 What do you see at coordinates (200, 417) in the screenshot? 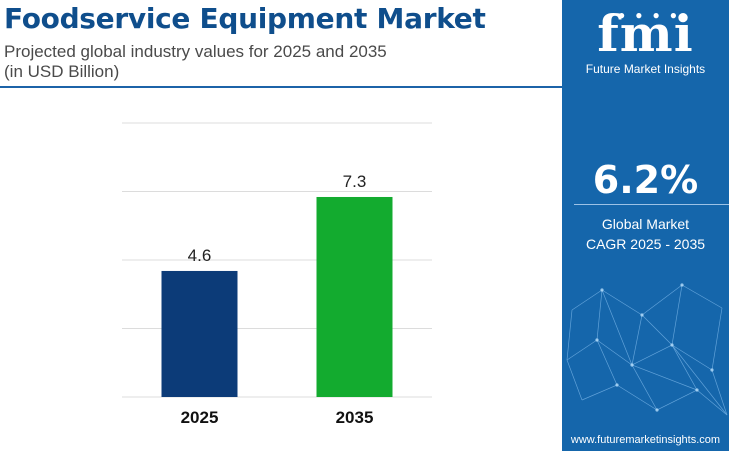
I see `x-tick-label-2025: 2025` at bounding box center [200, 417].